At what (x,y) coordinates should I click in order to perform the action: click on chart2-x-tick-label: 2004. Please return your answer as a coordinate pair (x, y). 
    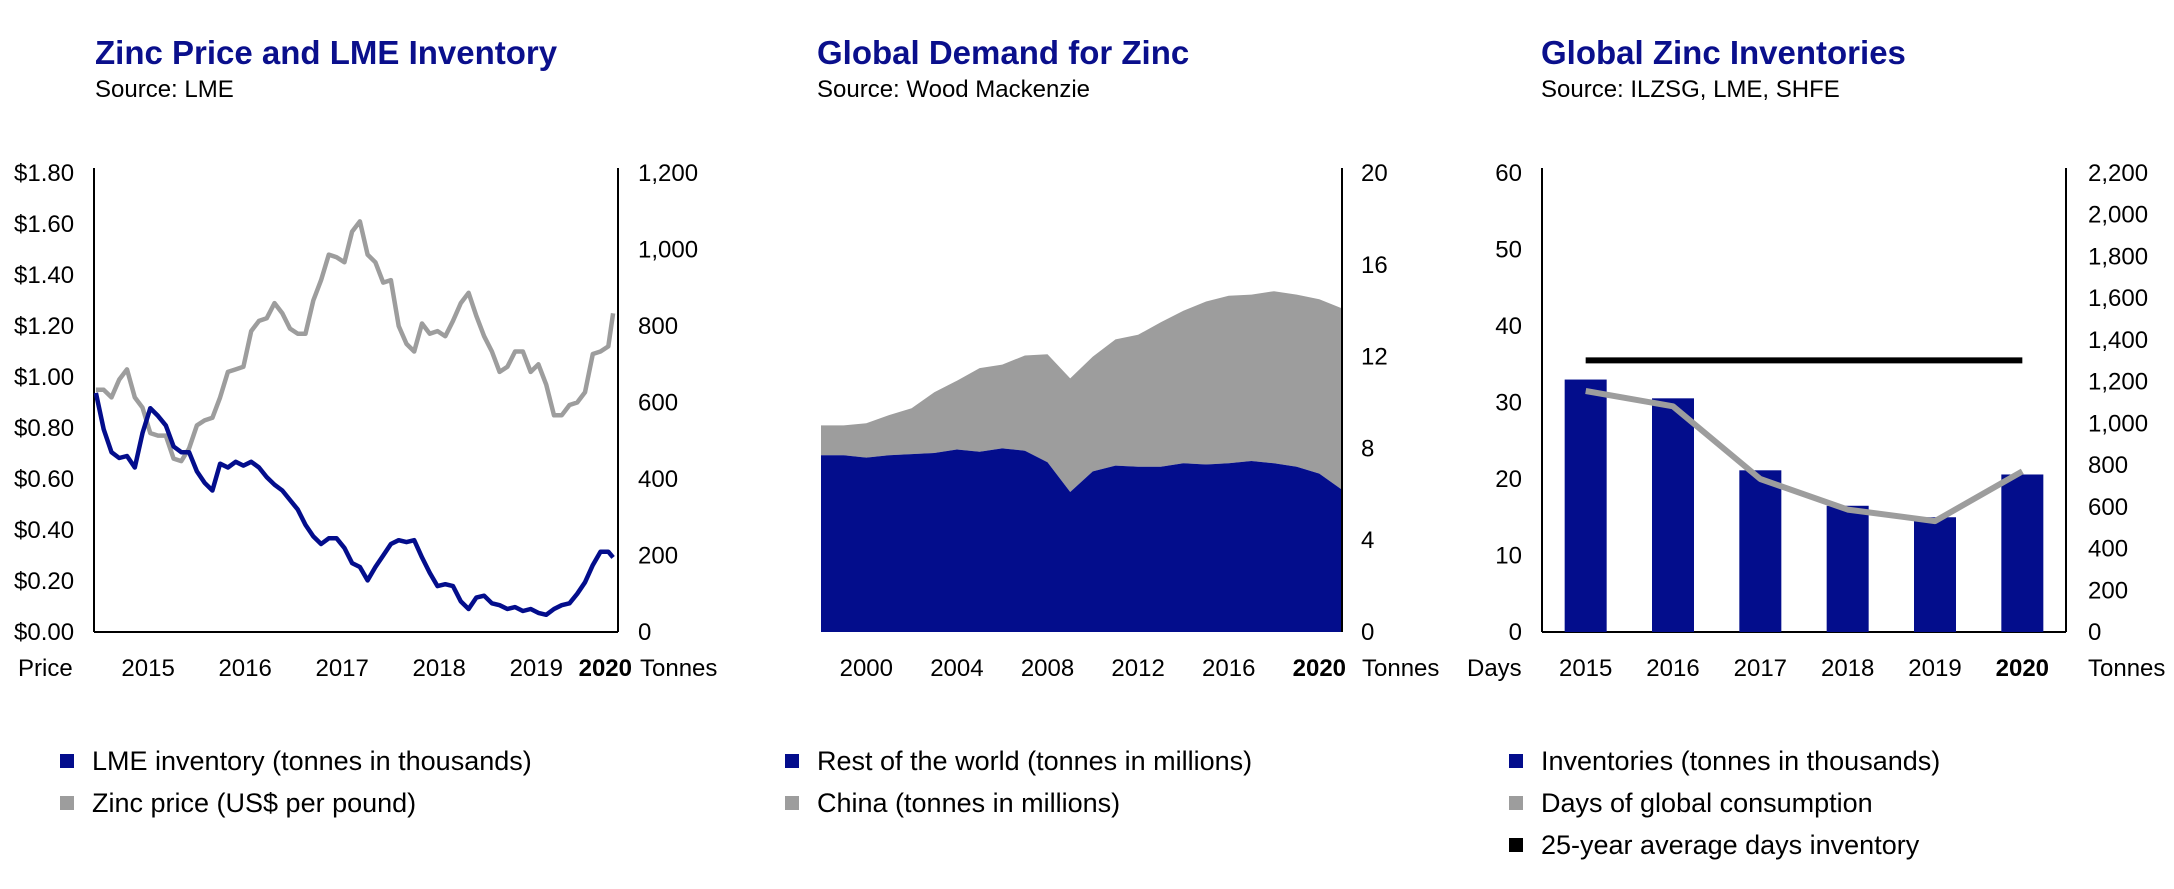
    Looking at the image, I should click on (956, 668).